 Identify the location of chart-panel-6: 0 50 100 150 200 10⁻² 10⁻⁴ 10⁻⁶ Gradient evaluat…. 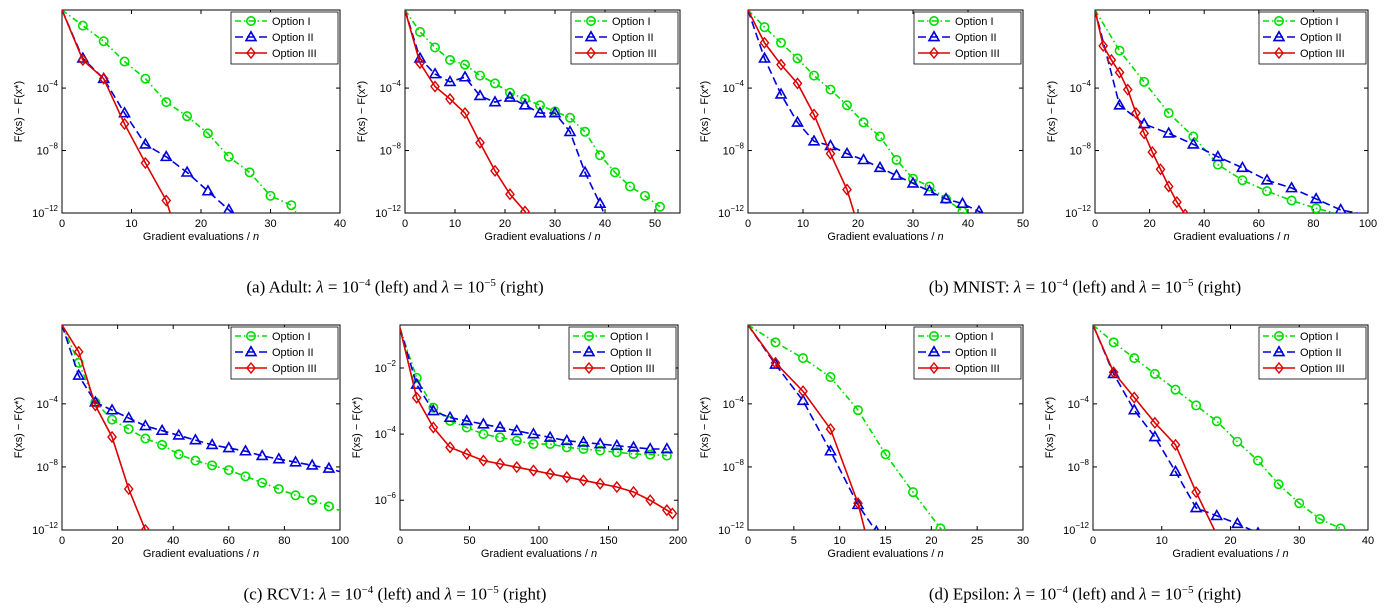
(519, 442).